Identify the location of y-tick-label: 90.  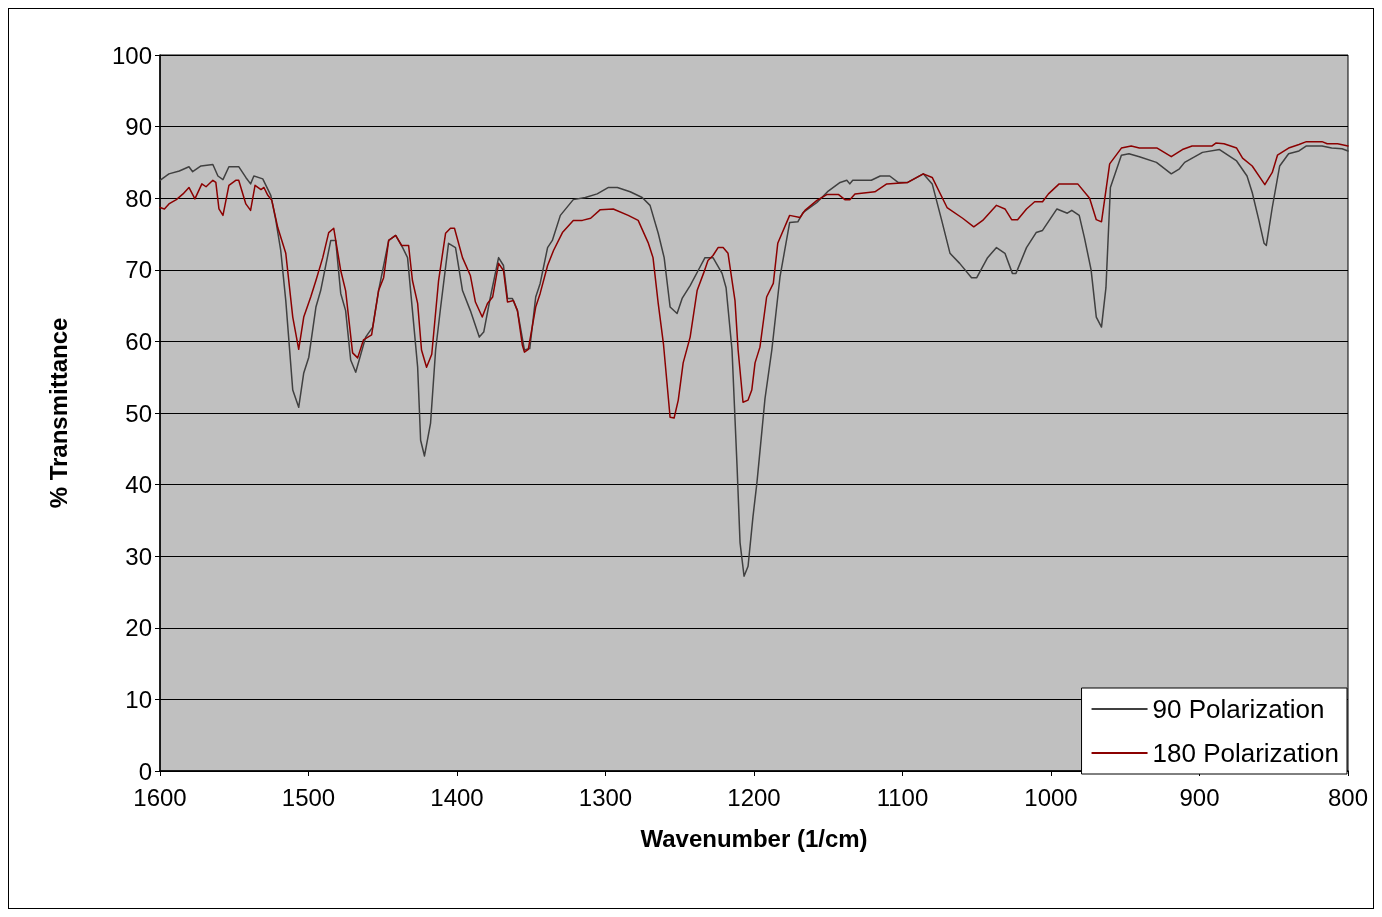
(138, 127).